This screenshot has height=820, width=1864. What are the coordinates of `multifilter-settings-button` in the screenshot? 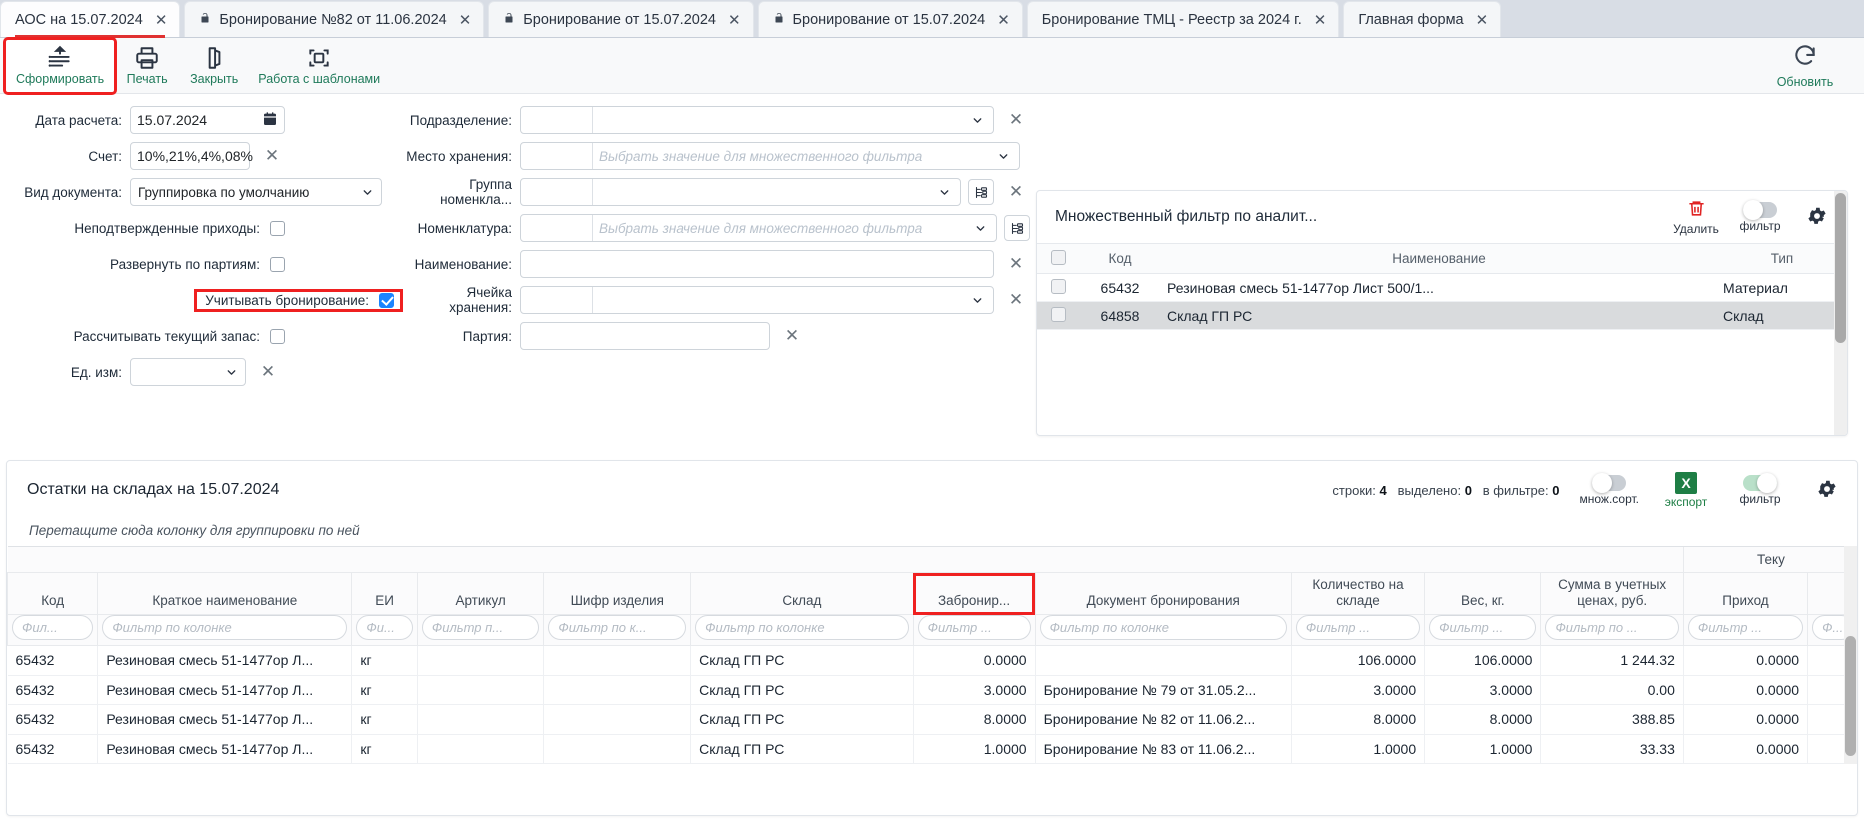 It's located at (1817, 217).